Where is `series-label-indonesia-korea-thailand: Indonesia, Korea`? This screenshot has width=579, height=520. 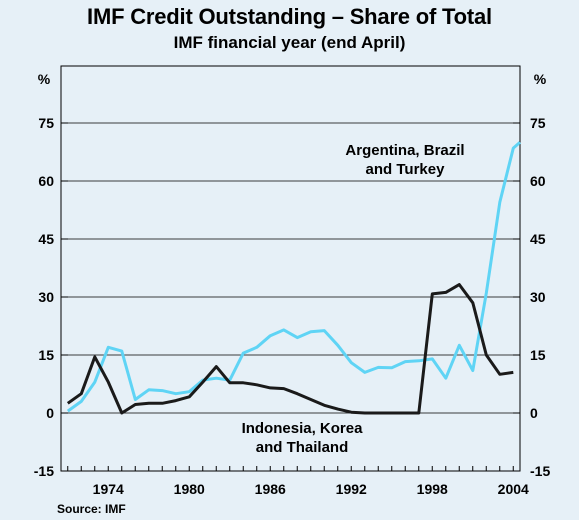 series-label-indonesia-korea-thailand: Indonesia, Korea is located at coordinates (303, 428).